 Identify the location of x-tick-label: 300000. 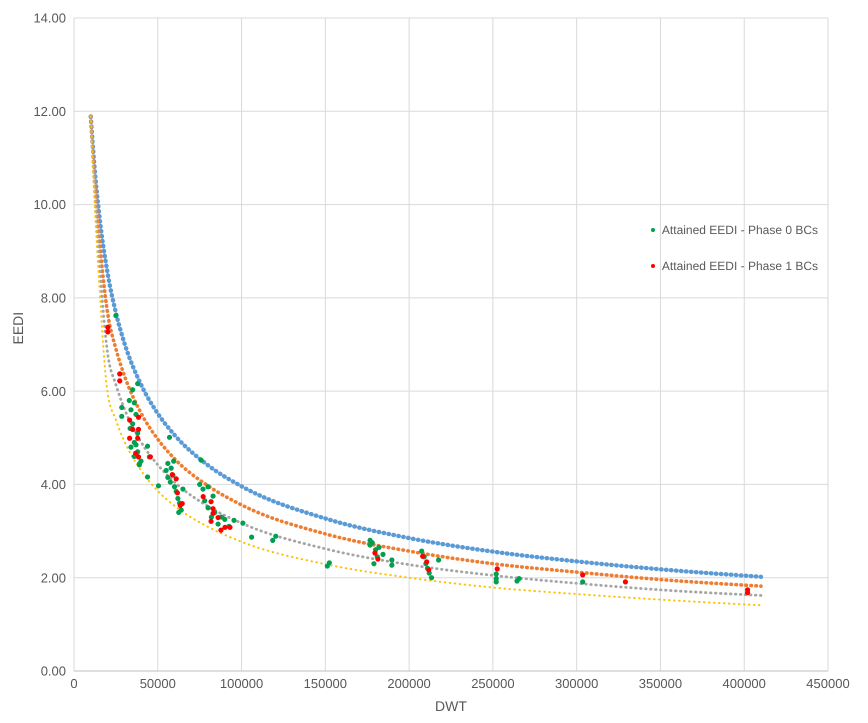
(576, 684).